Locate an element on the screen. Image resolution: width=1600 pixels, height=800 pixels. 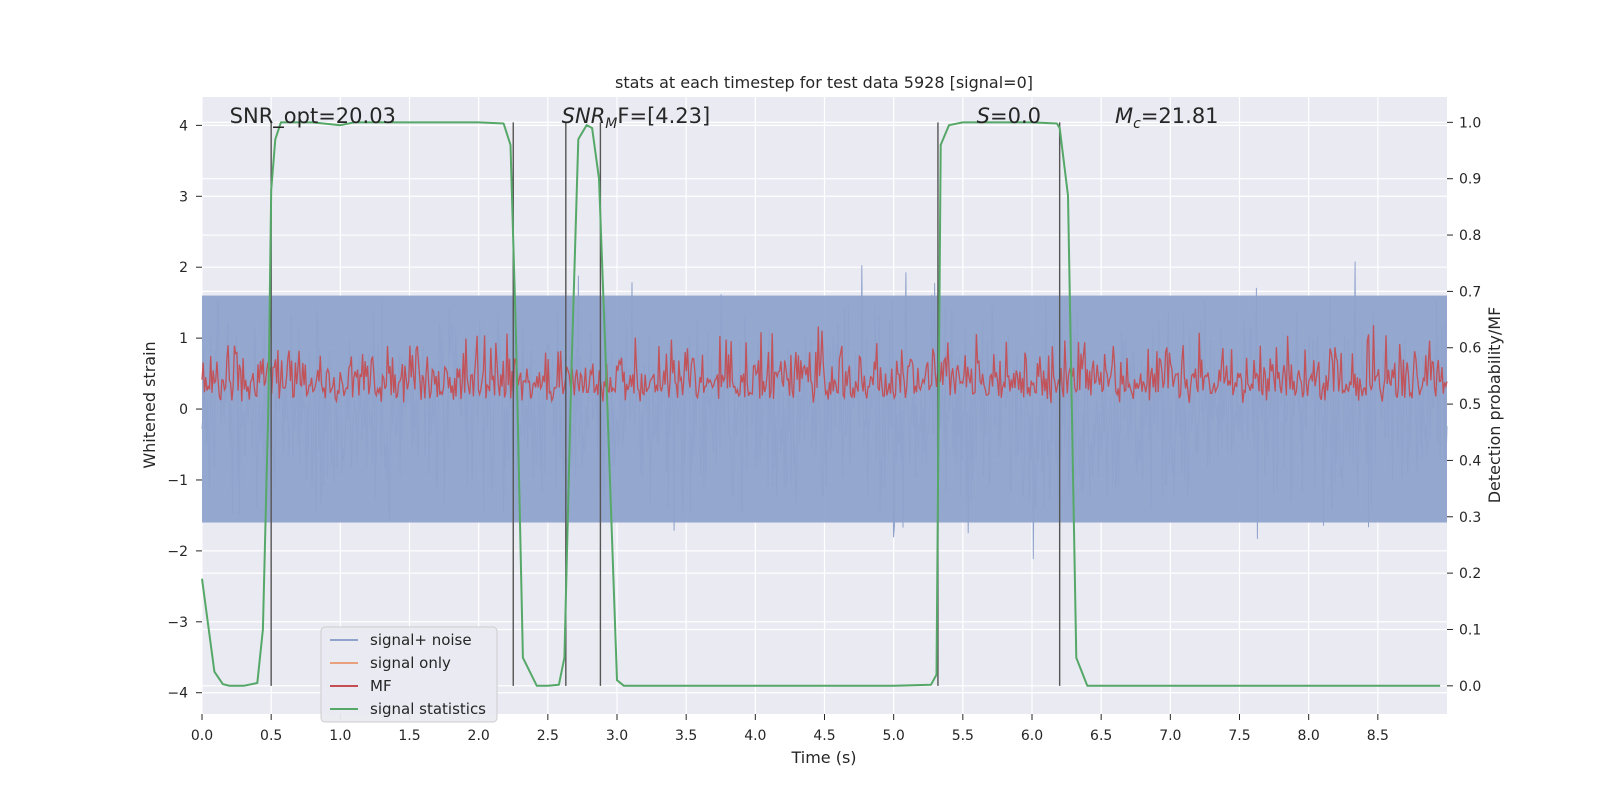
y-tick-label-right: 0.8 is located at coordinates (1470, 236).